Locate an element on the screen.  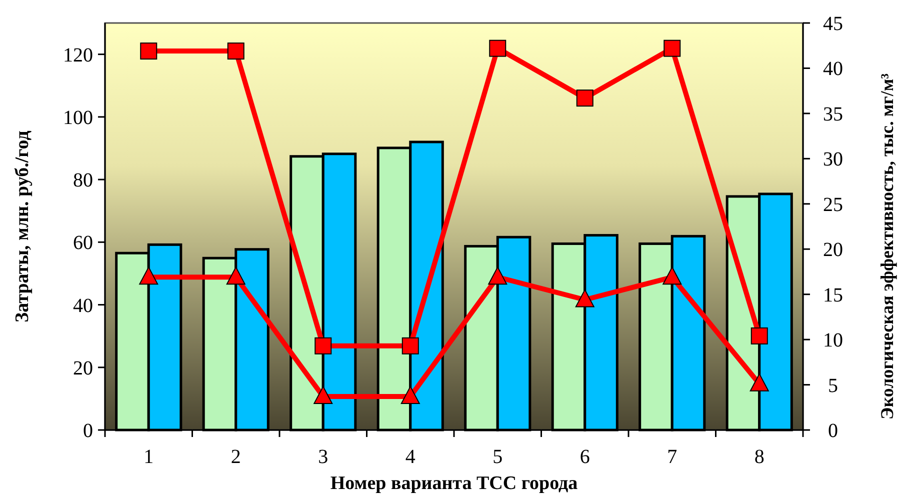
y2-tick-label: 30 is located at coordinates (833, 159).